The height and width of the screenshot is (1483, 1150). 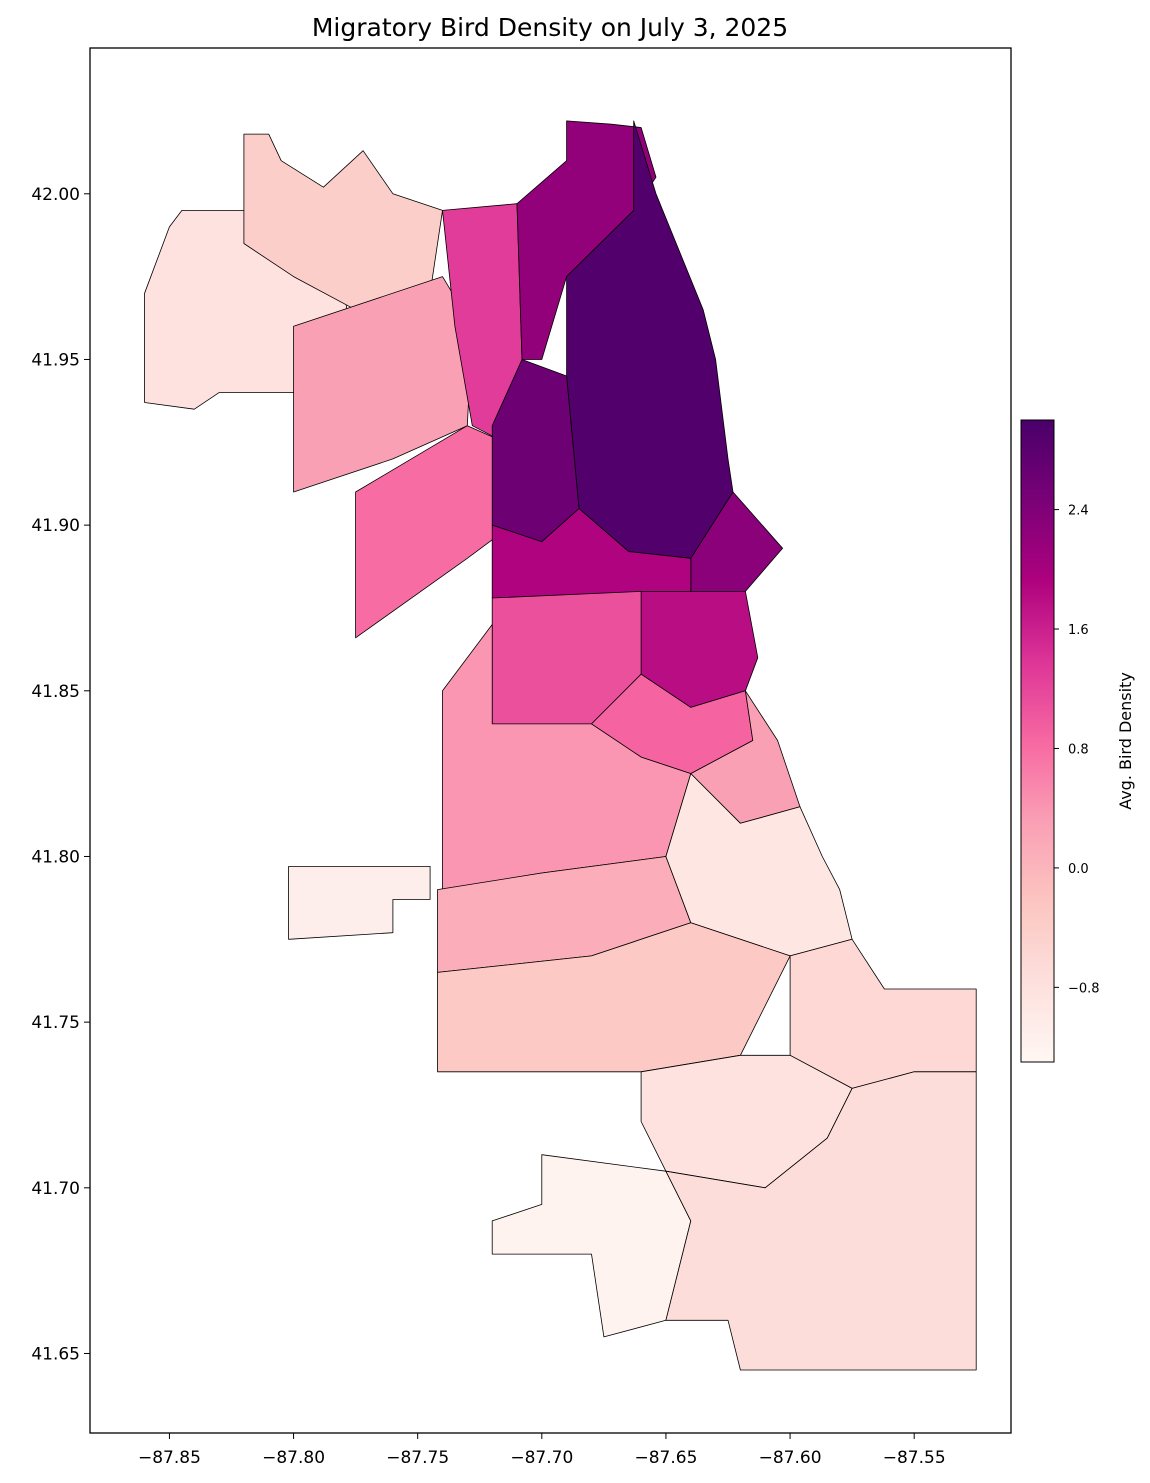 What do you see at coordinates (55, 1189) in the screenshot?
I see `y-tick-label: 41.70` at bounding box center [55, 1189].